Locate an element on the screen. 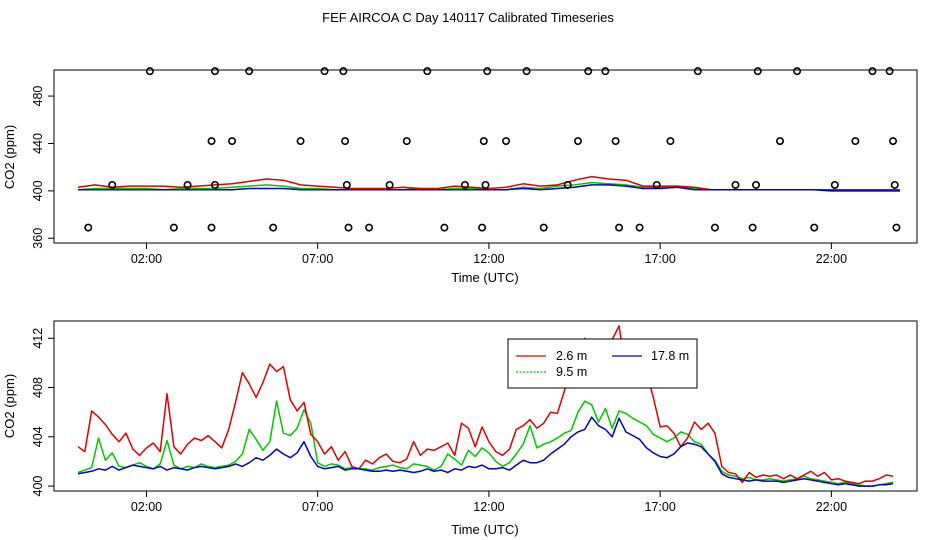  legend-label-9-5m: 9.5 m is located at coordinates (571, 372).